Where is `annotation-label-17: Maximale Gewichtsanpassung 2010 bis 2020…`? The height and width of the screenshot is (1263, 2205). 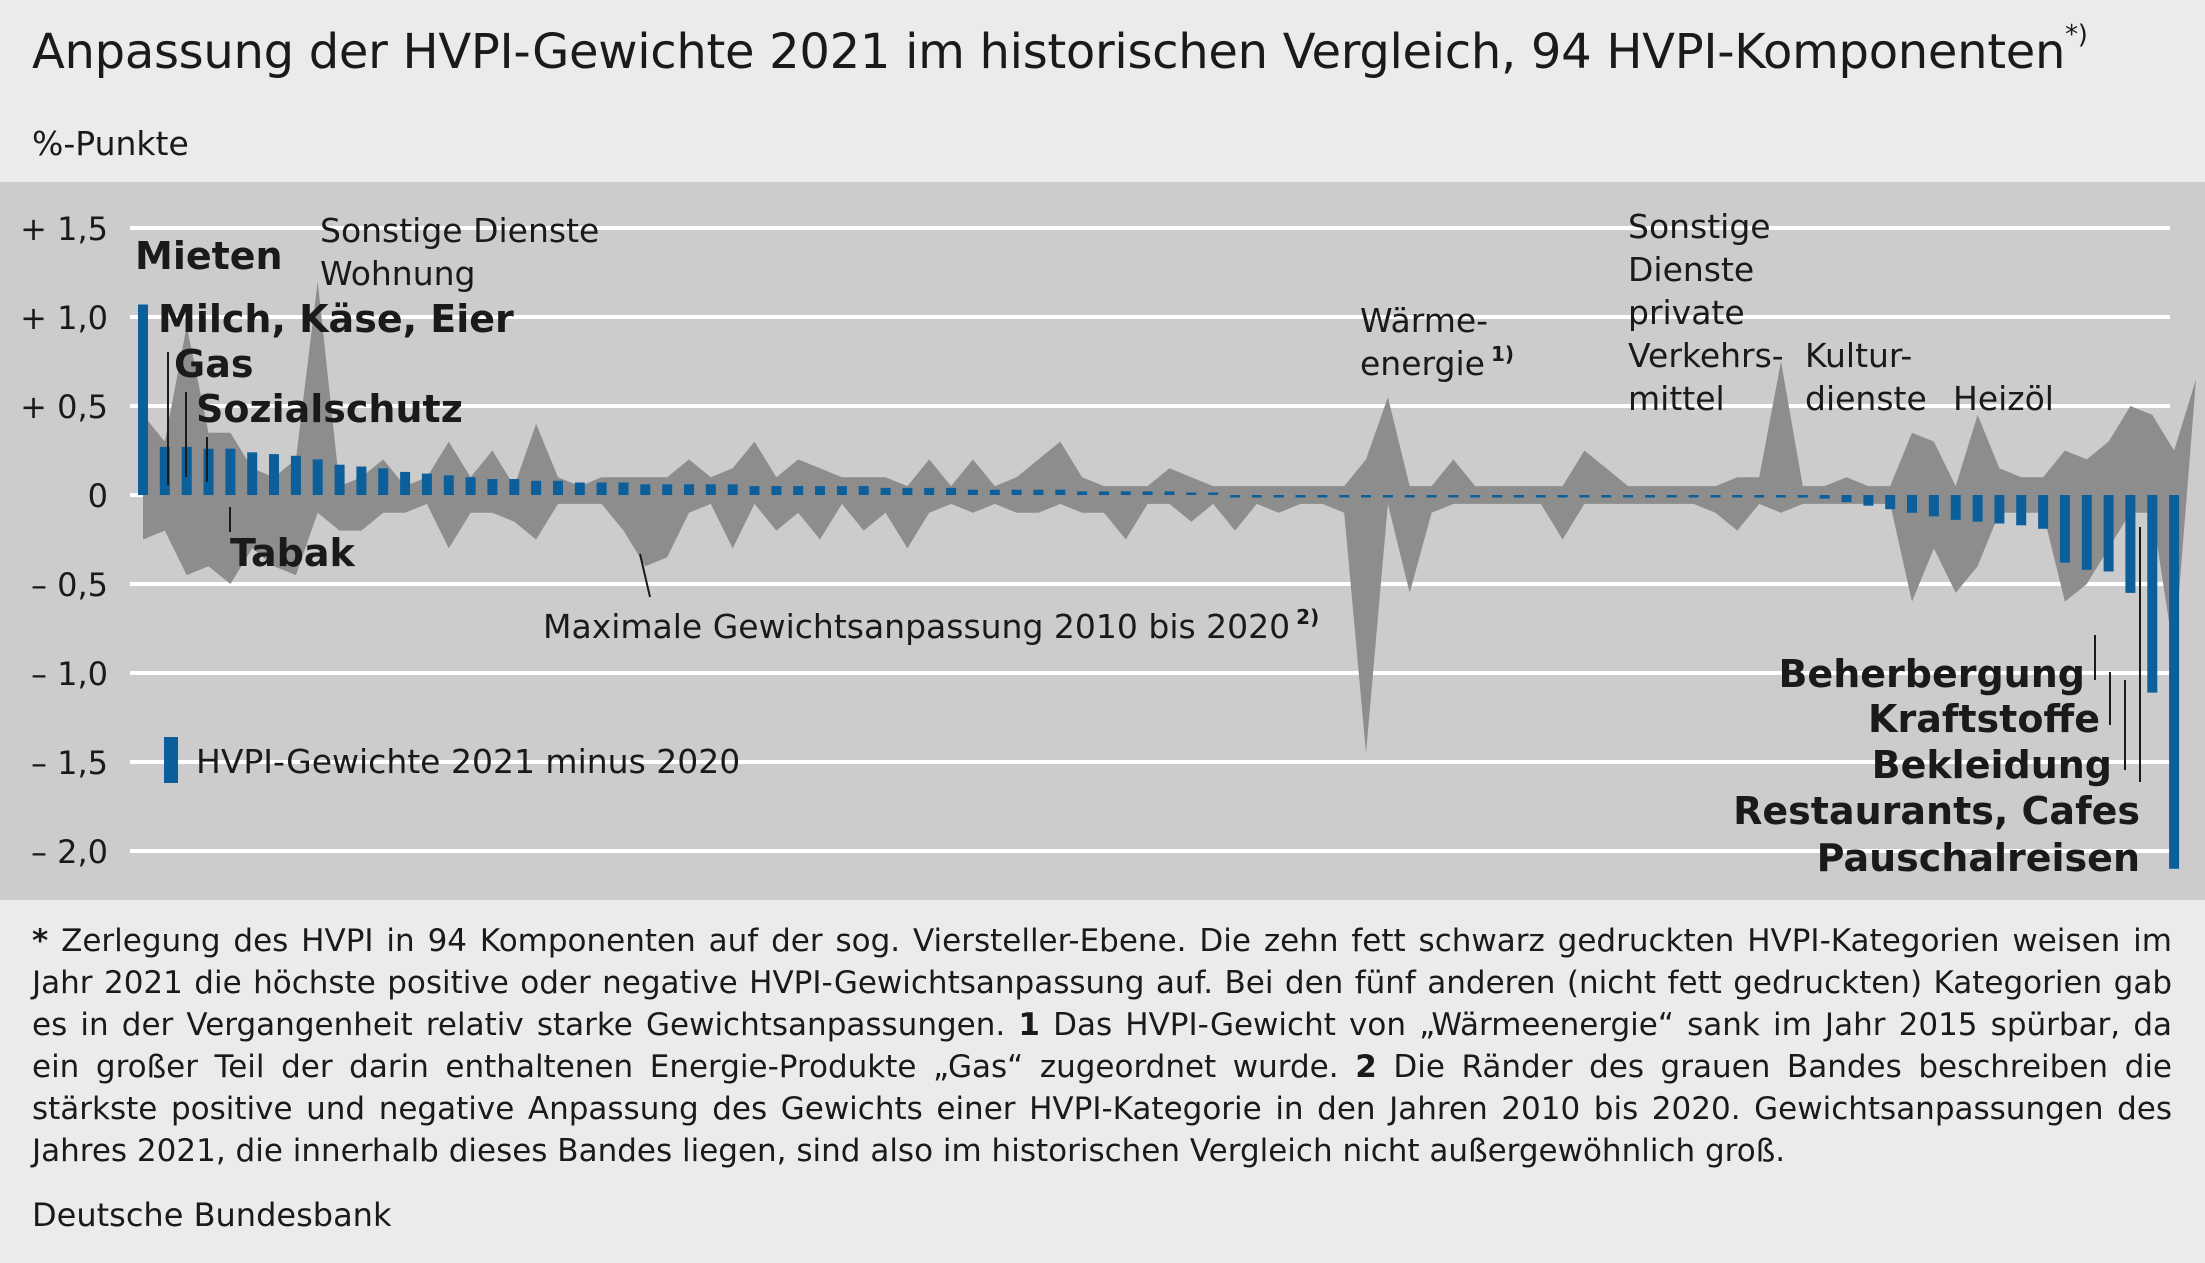
annotation-label-17: Maximale Gewichtsanpassung 2010 bis 2020… is located at coordinates (931, 625).